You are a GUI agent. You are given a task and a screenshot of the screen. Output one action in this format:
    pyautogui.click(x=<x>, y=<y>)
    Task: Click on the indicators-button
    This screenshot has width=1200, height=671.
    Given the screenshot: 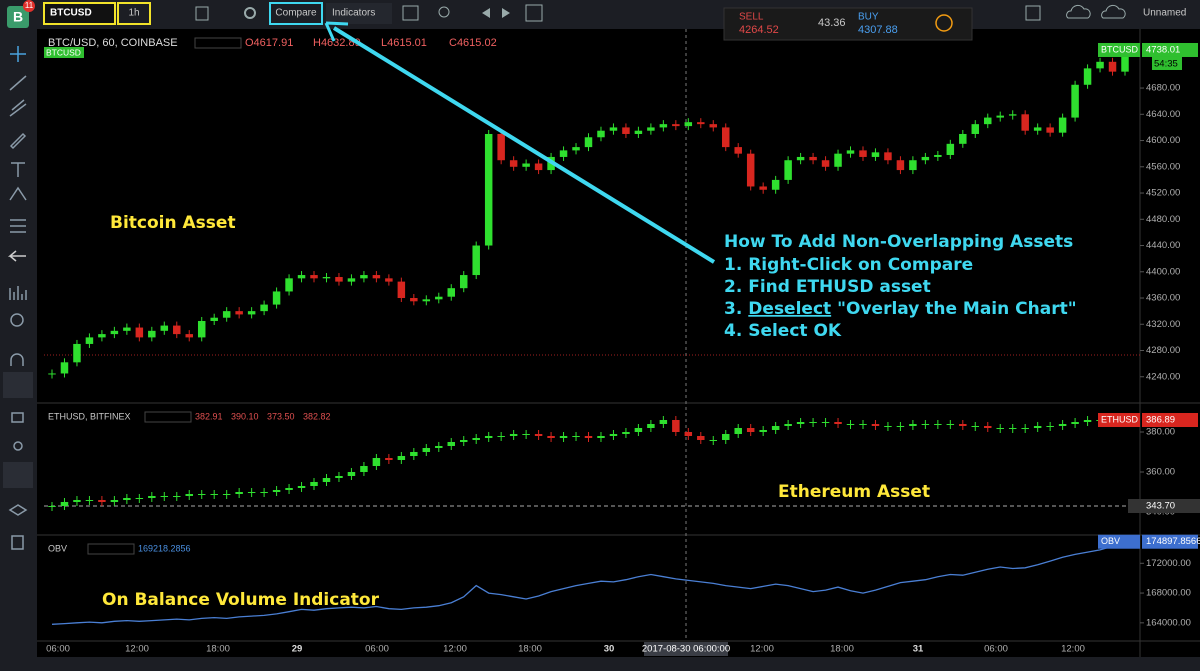 What is the action you would take?
    pyautogui.click(x=359, y=13)
    